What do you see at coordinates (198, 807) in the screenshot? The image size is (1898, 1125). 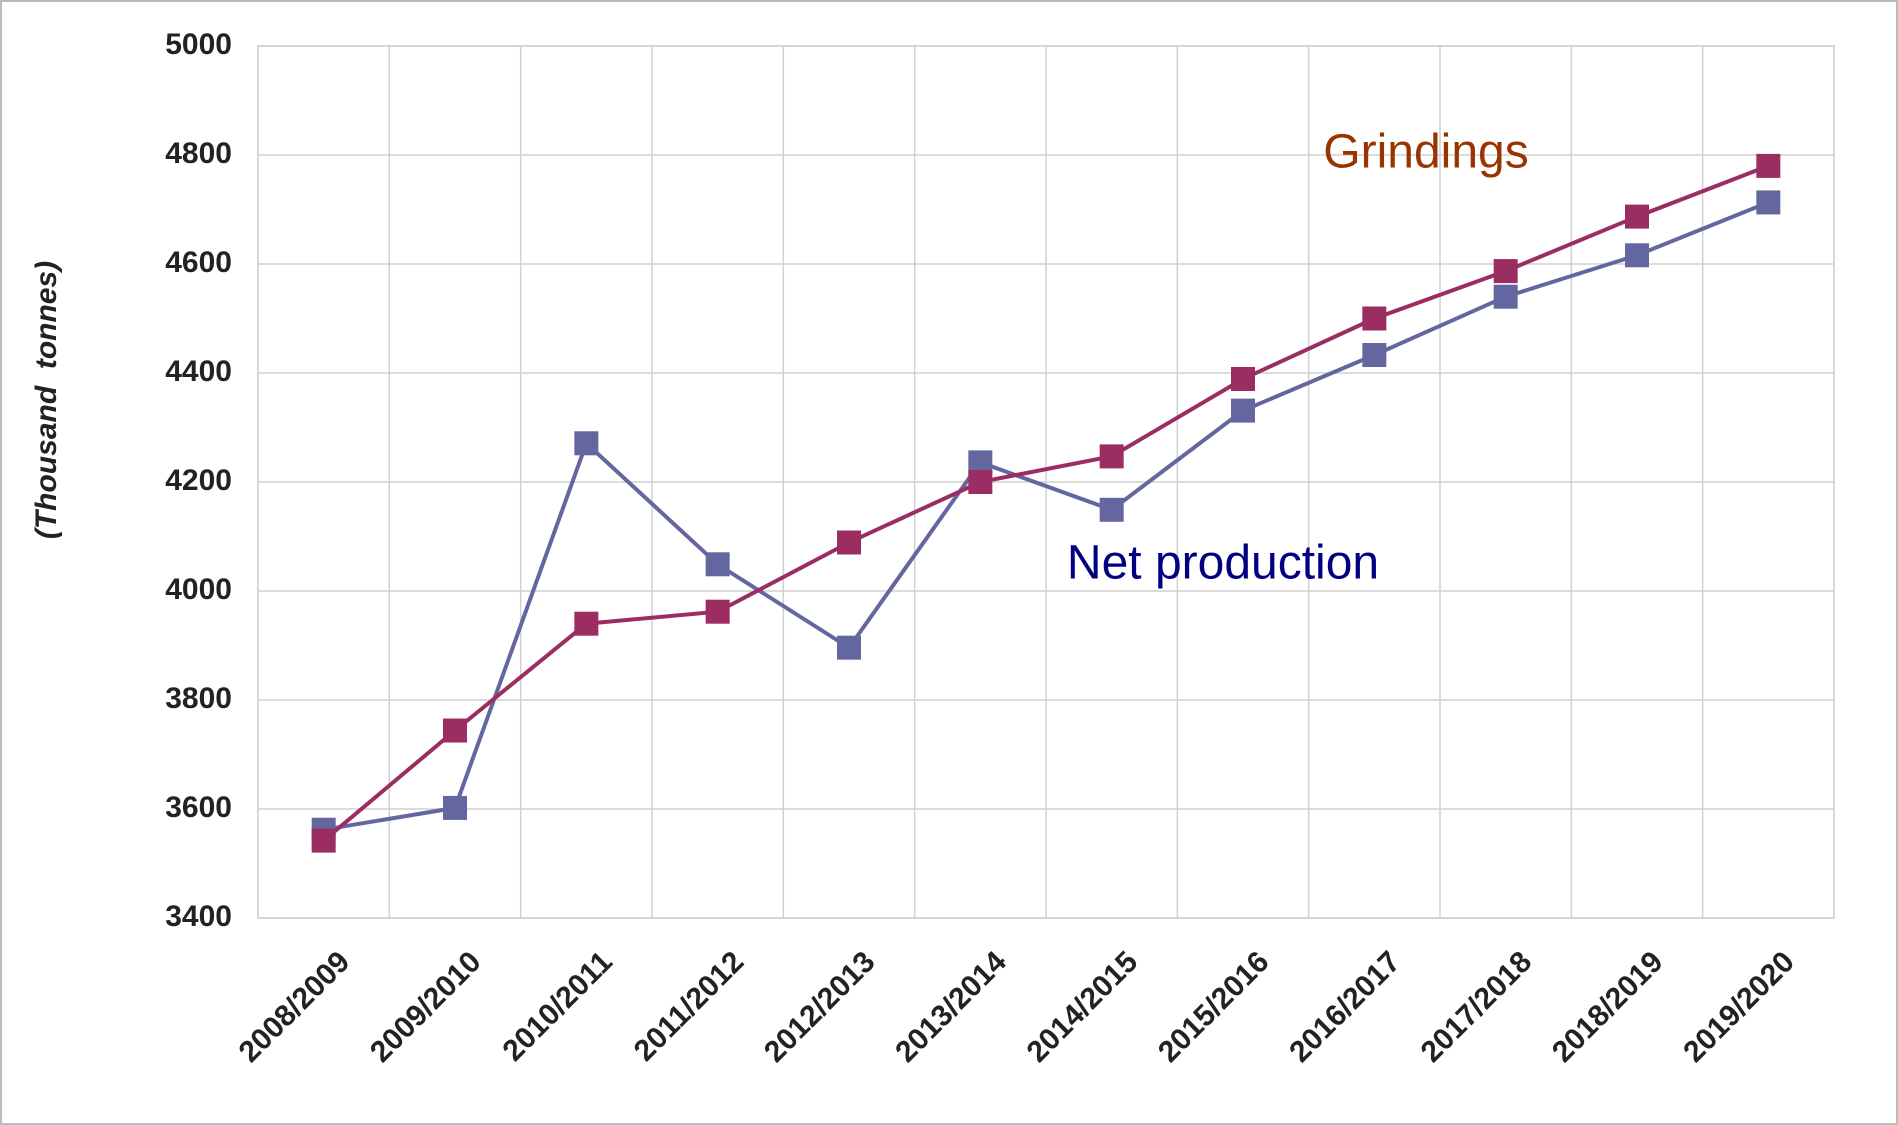 I see `y-tick-label: 3600` at bounding box center [198, 807].